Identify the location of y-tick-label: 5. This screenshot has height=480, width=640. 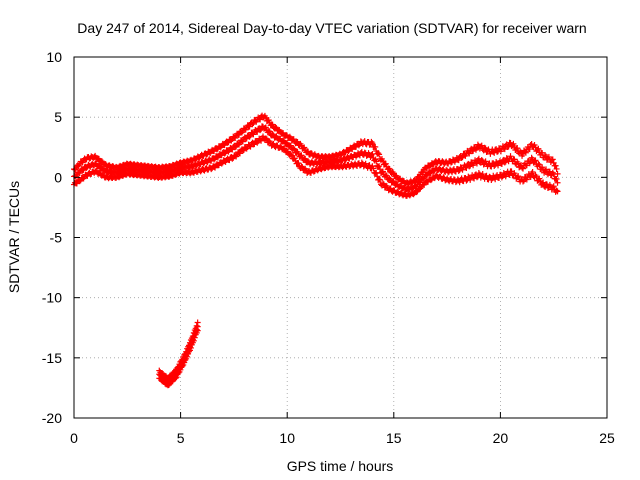
(58, 117).